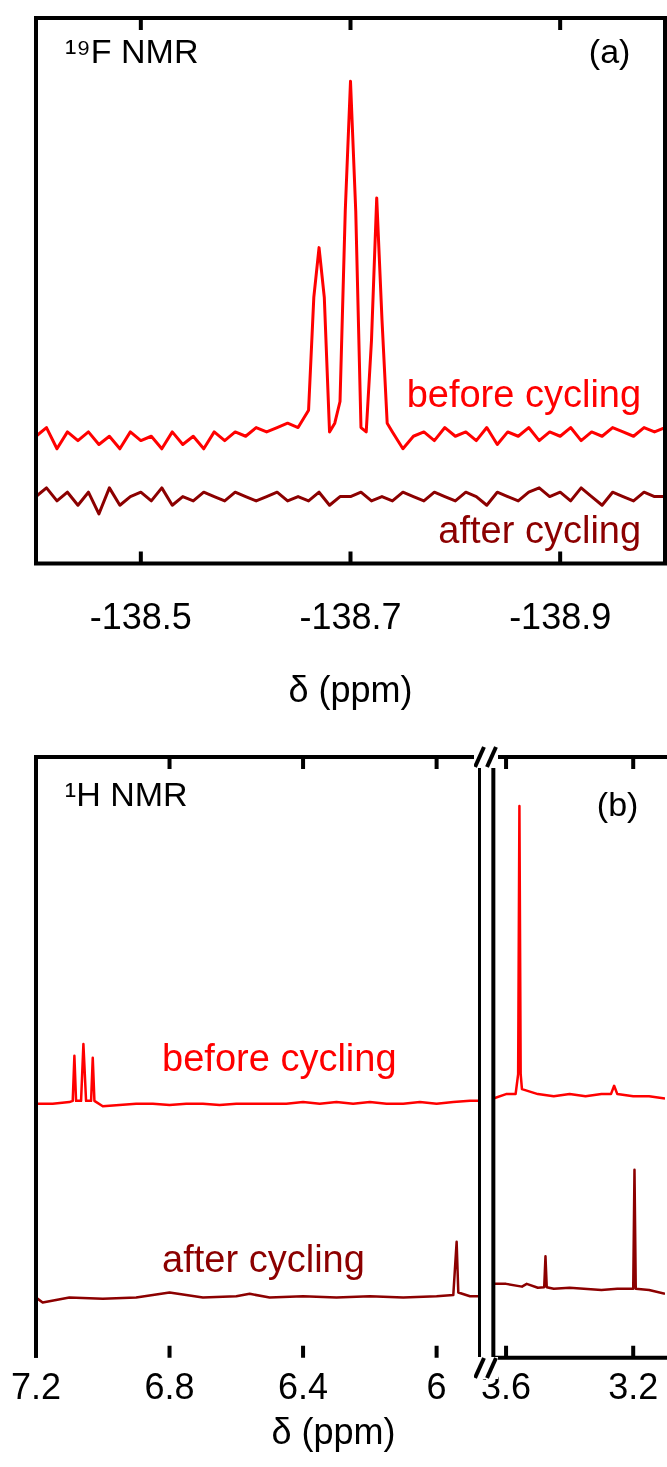 Image resolution: width=667 pixels, height=1467 pixels. I want to click on text: ¹⁹F NMR, so click(131, 51).